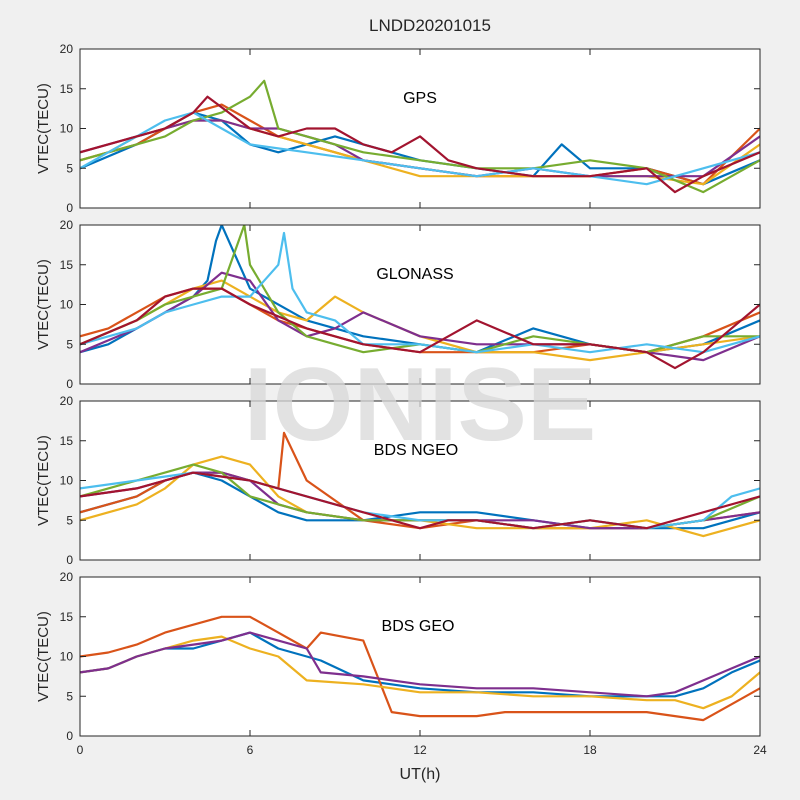 The height and width of the screenshot is (800, 800). Describe the element at coordinates (420, 98) in the screenshot. I see `panel-label: GPS` at that location.